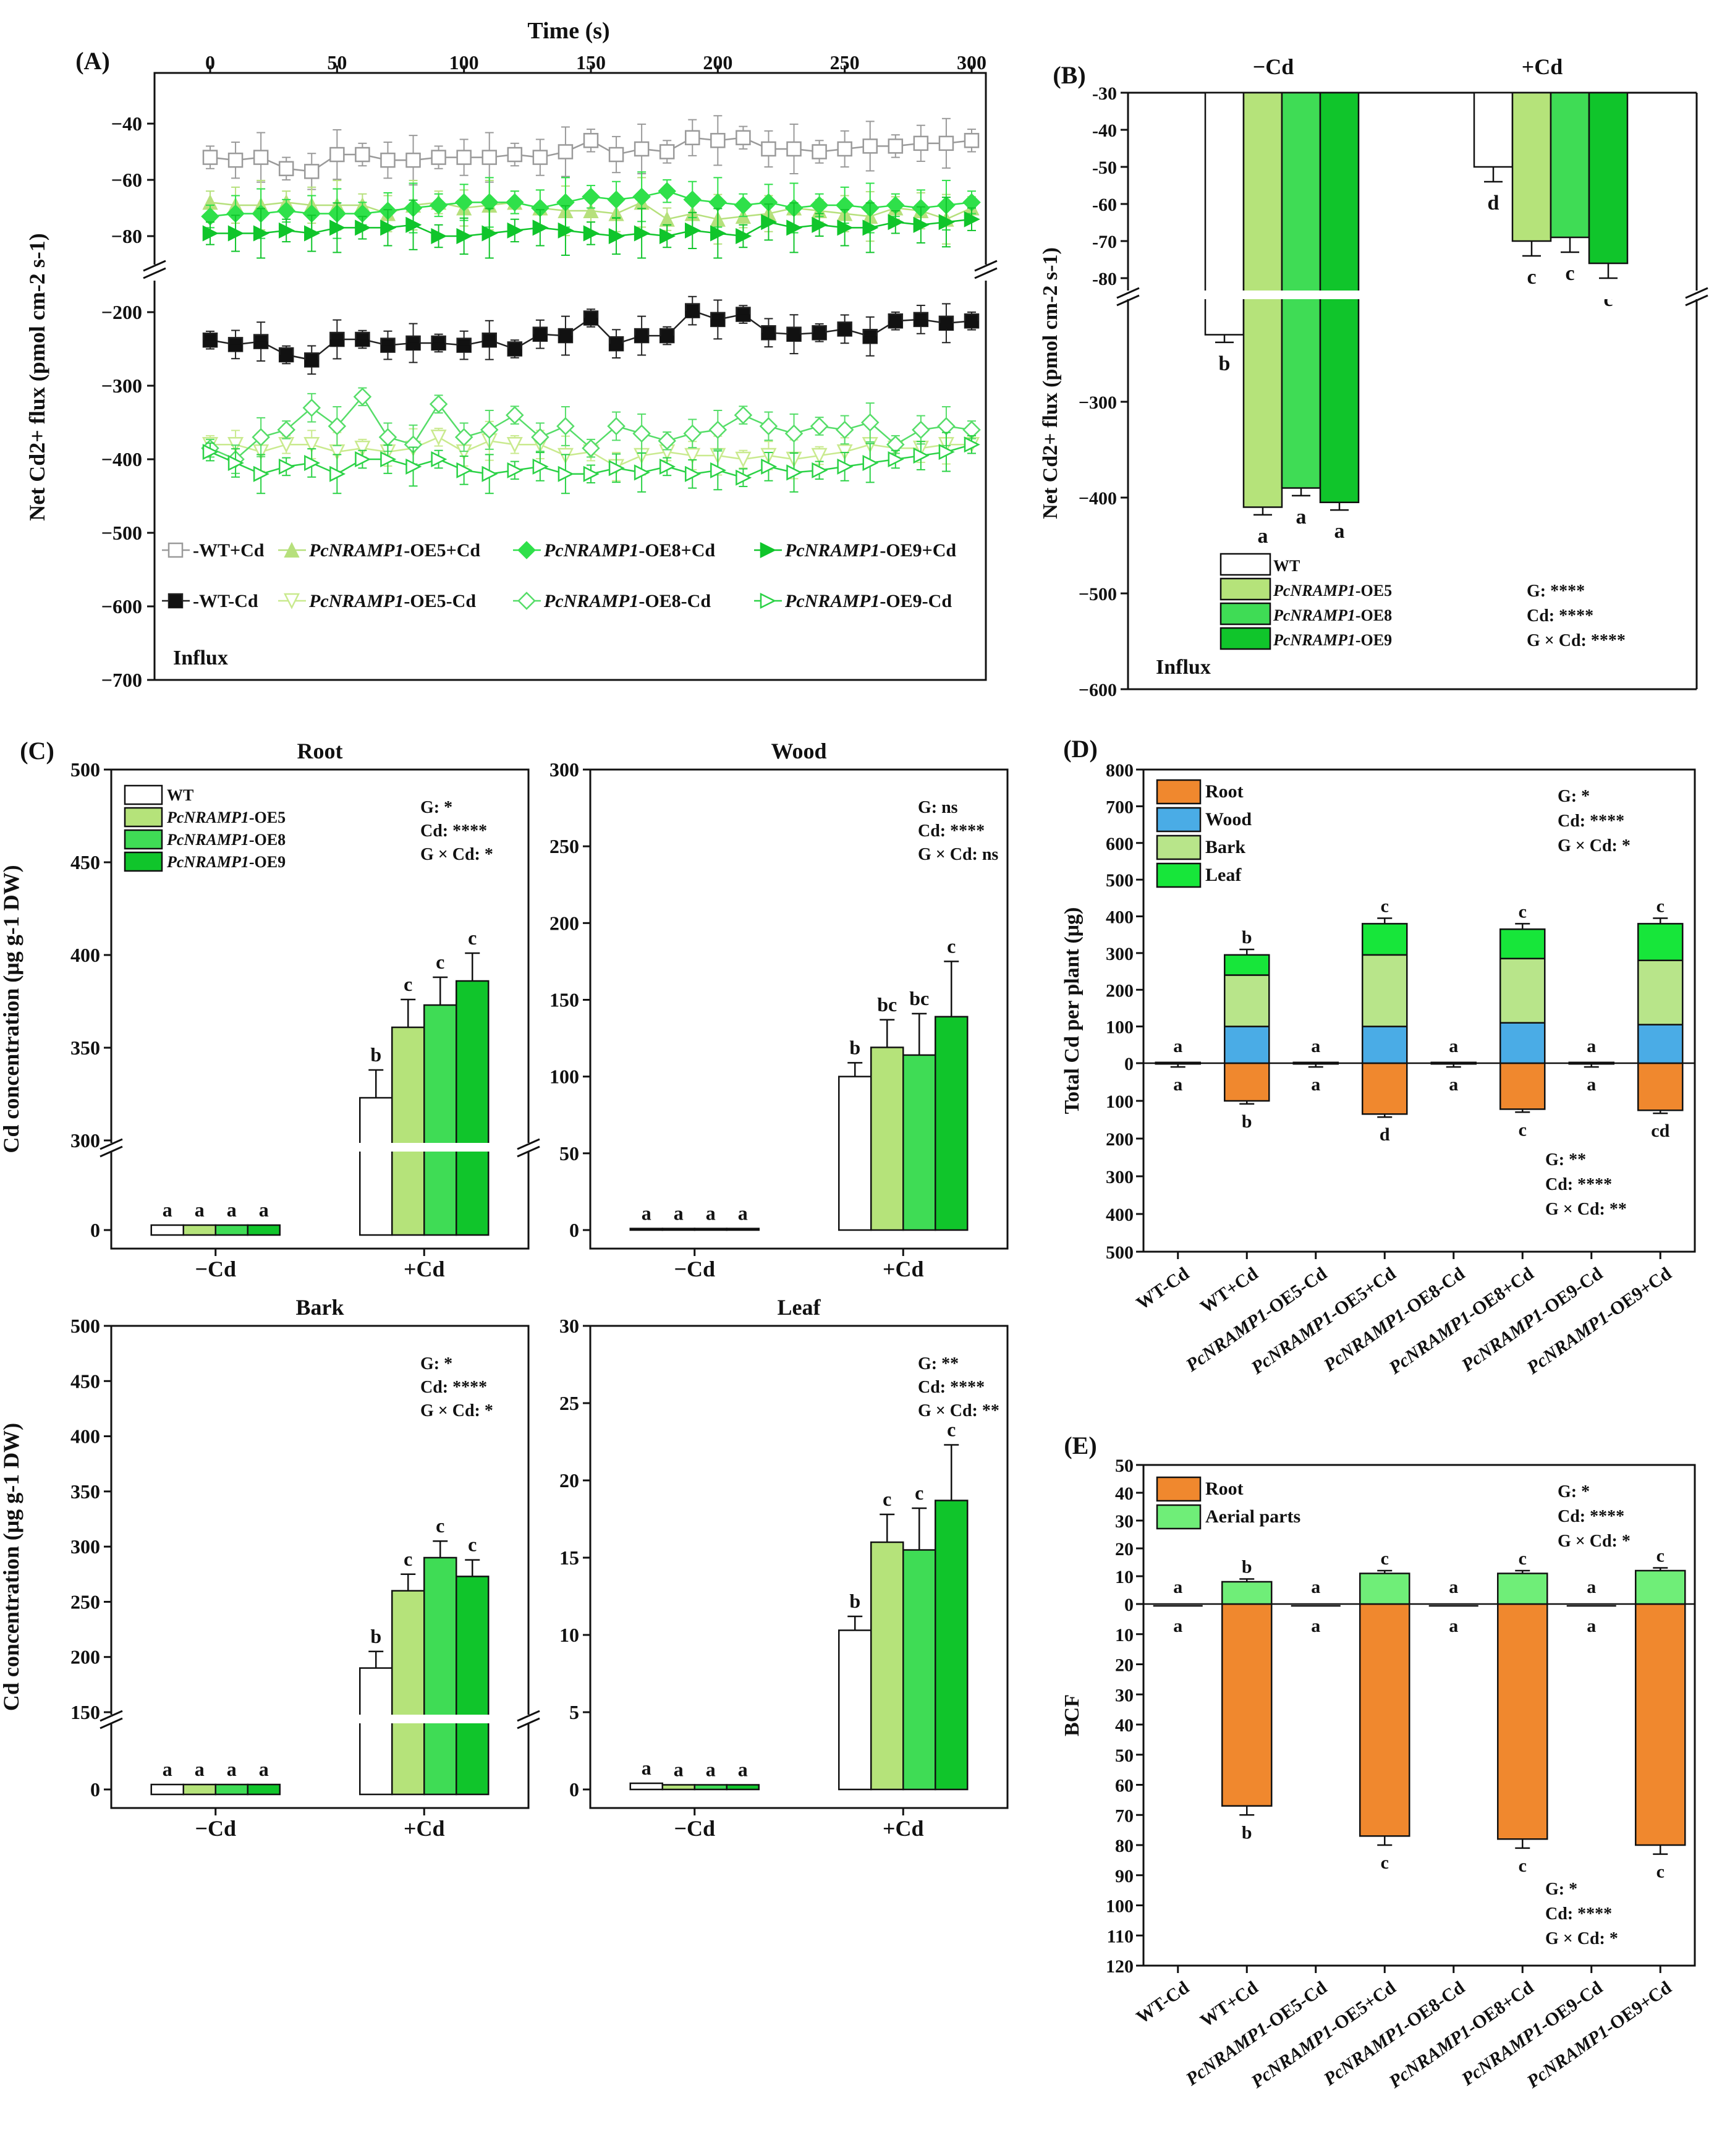  What do you see at coordinates (1586, 1209) in the screenshot?
I see `stats-text: G × Cd: **` at bounding box center [1586, 1209].